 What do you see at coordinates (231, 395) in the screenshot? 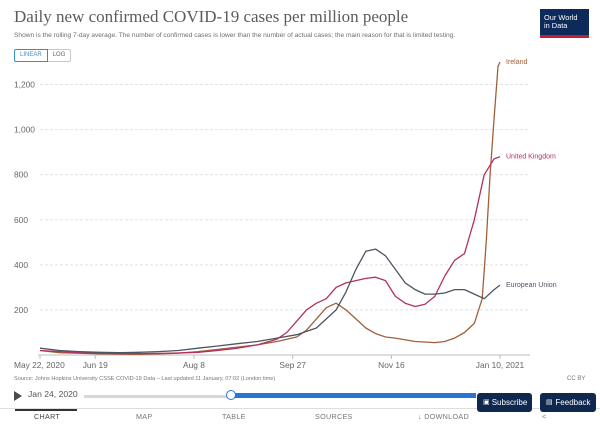
I see `timeline-handle` at bounding box center [231, 395].